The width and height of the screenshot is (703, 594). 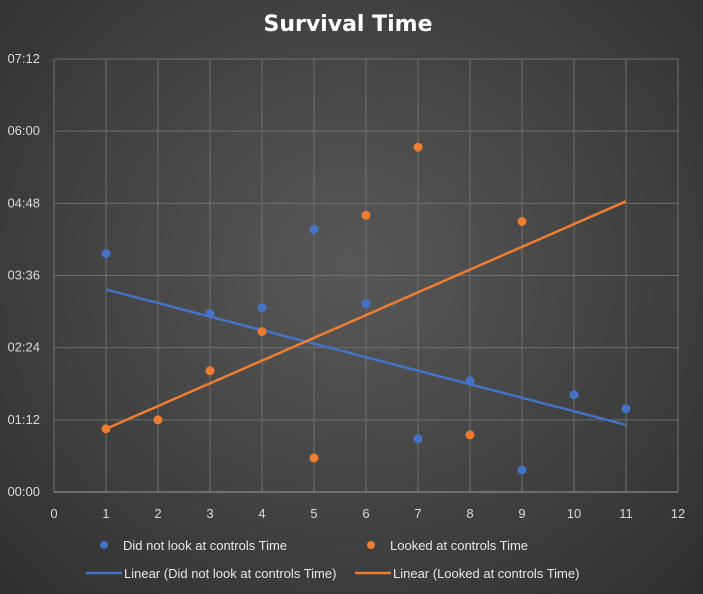 I want to click on x-tick-label: 1, so click(x=105, y=513).